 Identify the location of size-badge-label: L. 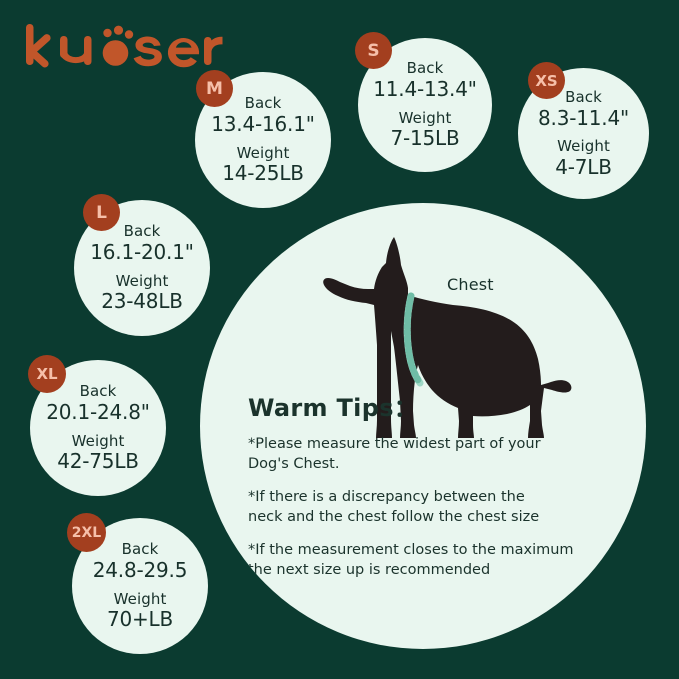
(101, 212).